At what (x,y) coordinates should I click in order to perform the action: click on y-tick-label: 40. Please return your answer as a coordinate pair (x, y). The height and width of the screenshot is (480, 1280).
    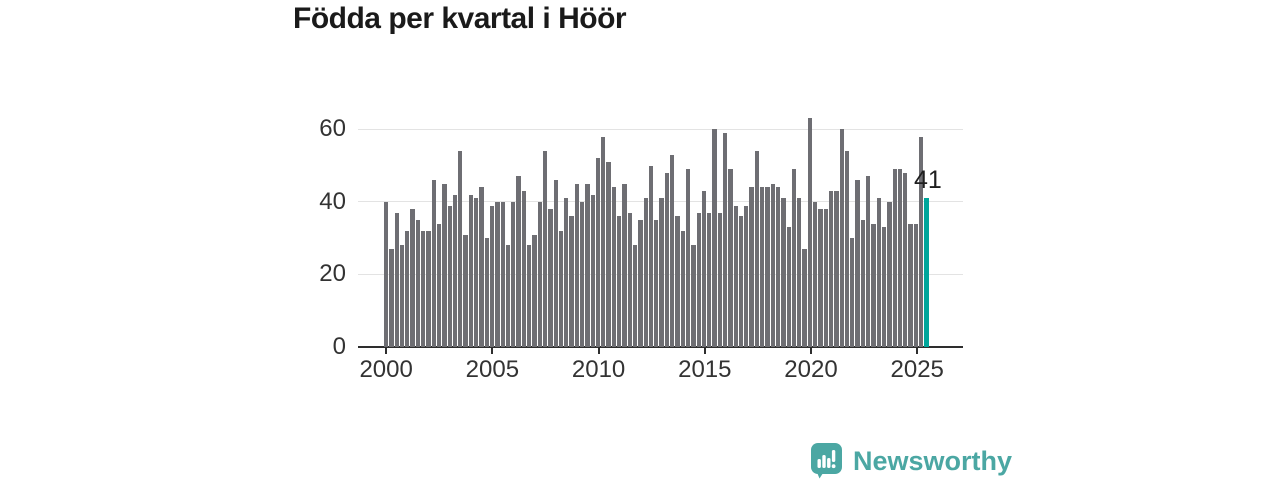
    Looking at the image, I should click on (332, 201).